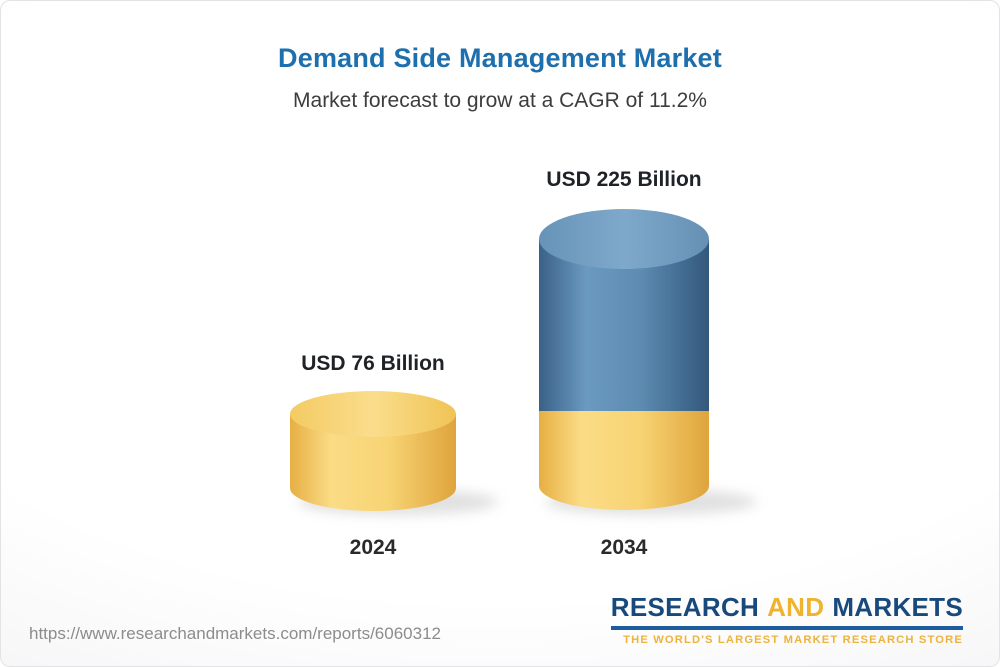 The image size is (1000, 667). What do you see at coordinates (624, 179) in the screenshot?
I see `value-label-2034: USD 225 Billion` at bounding box center [624, 179].